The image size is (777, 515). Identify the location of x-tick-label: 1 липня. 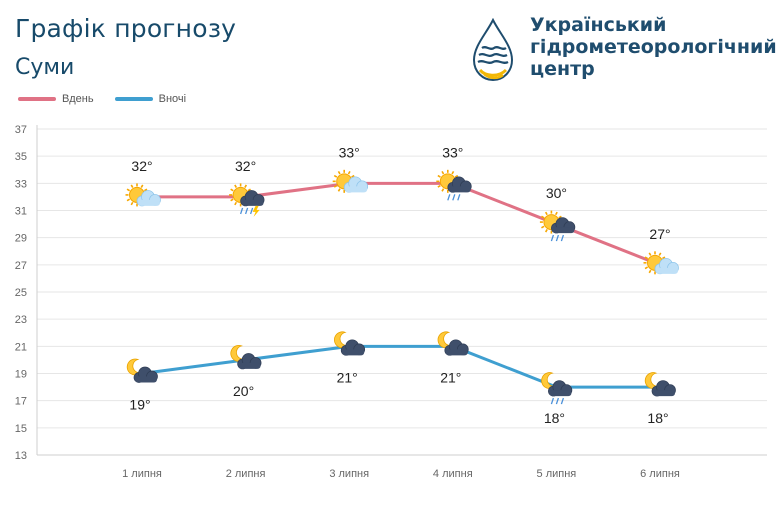
(142, 474).